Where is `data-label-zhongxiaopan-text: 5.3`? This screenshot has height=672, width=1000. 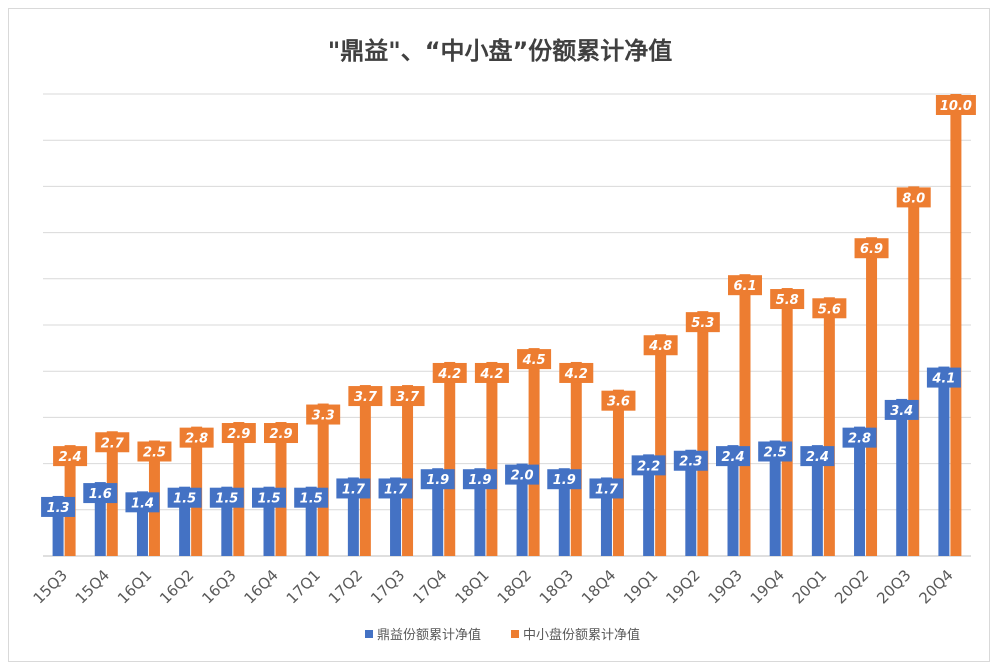
data-label-zhongxiaopan-text: 5.3 is located at coordinates (702, 323).